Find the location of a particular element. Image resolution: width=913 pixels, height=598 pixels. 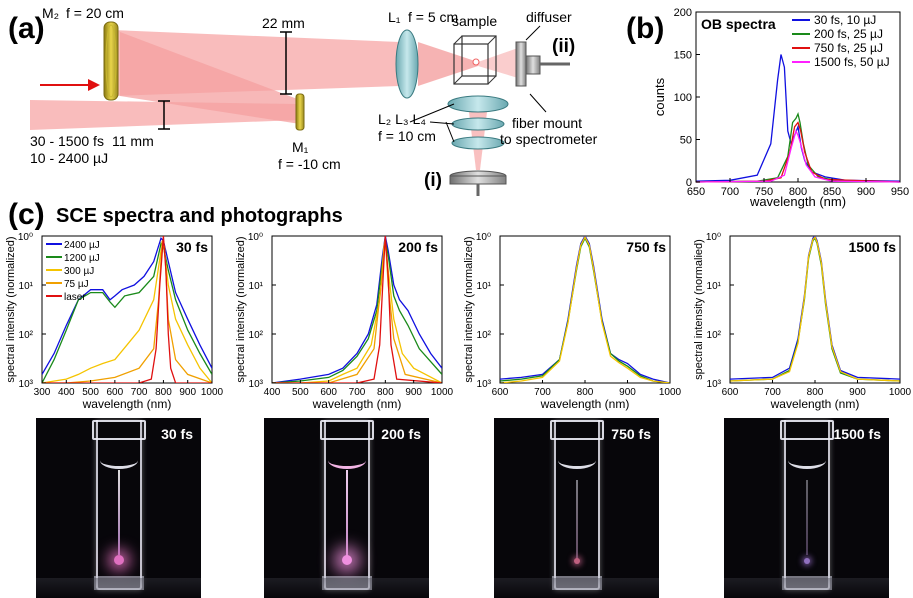

y-tick-label: 200 is located at coordinates (683, 13).